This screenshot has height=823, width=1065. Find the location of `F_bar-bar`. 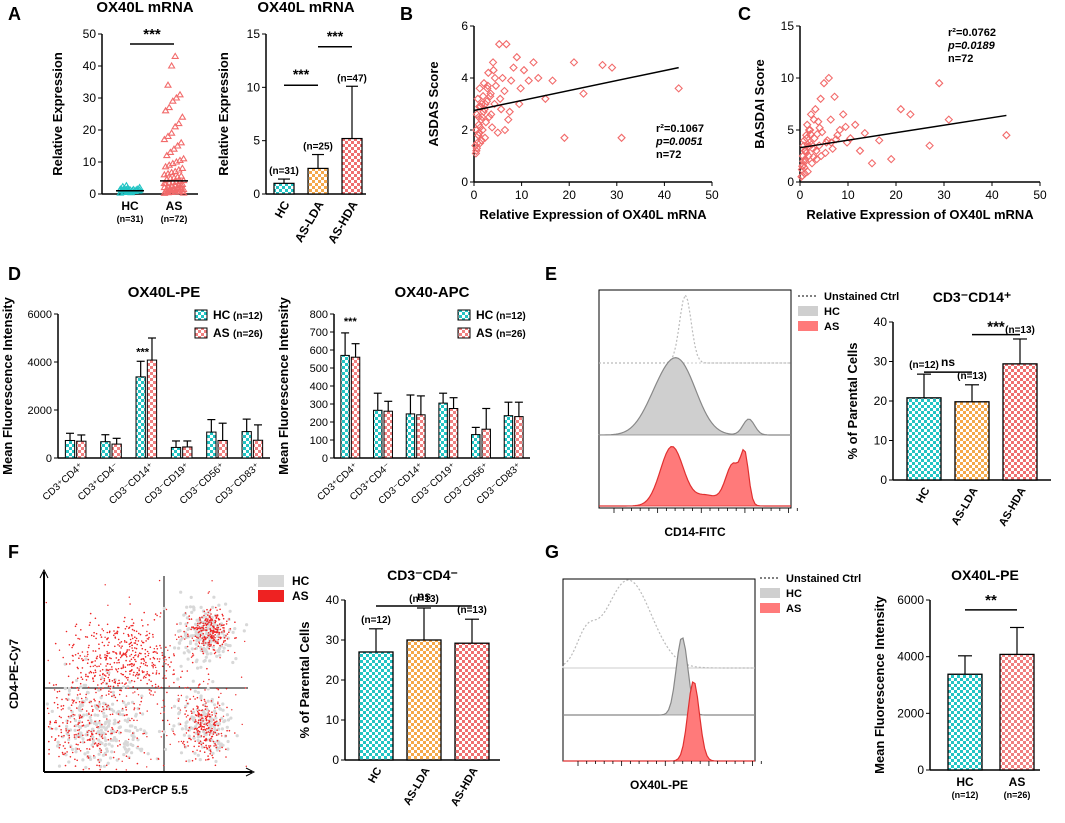

F_bar-bar is located at coordinates (376, 706).